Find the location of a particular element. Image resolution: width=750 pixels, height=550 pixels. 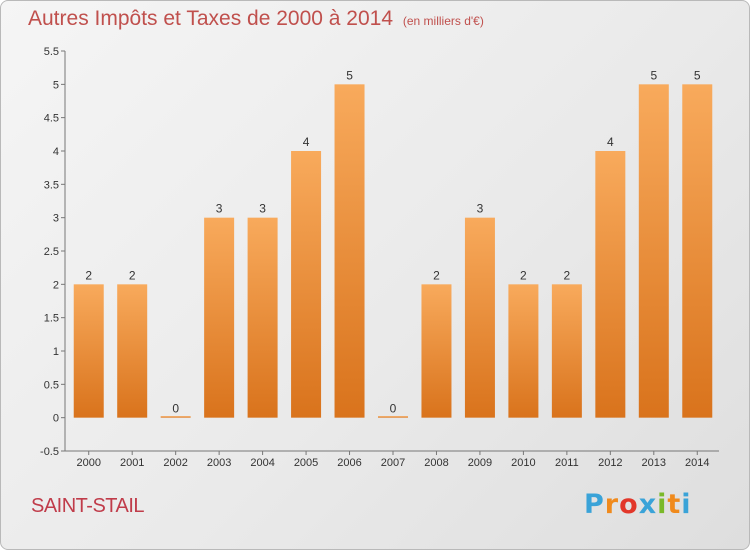

x-tick-label-2014: 2014 is located at coordinates (697, 463).